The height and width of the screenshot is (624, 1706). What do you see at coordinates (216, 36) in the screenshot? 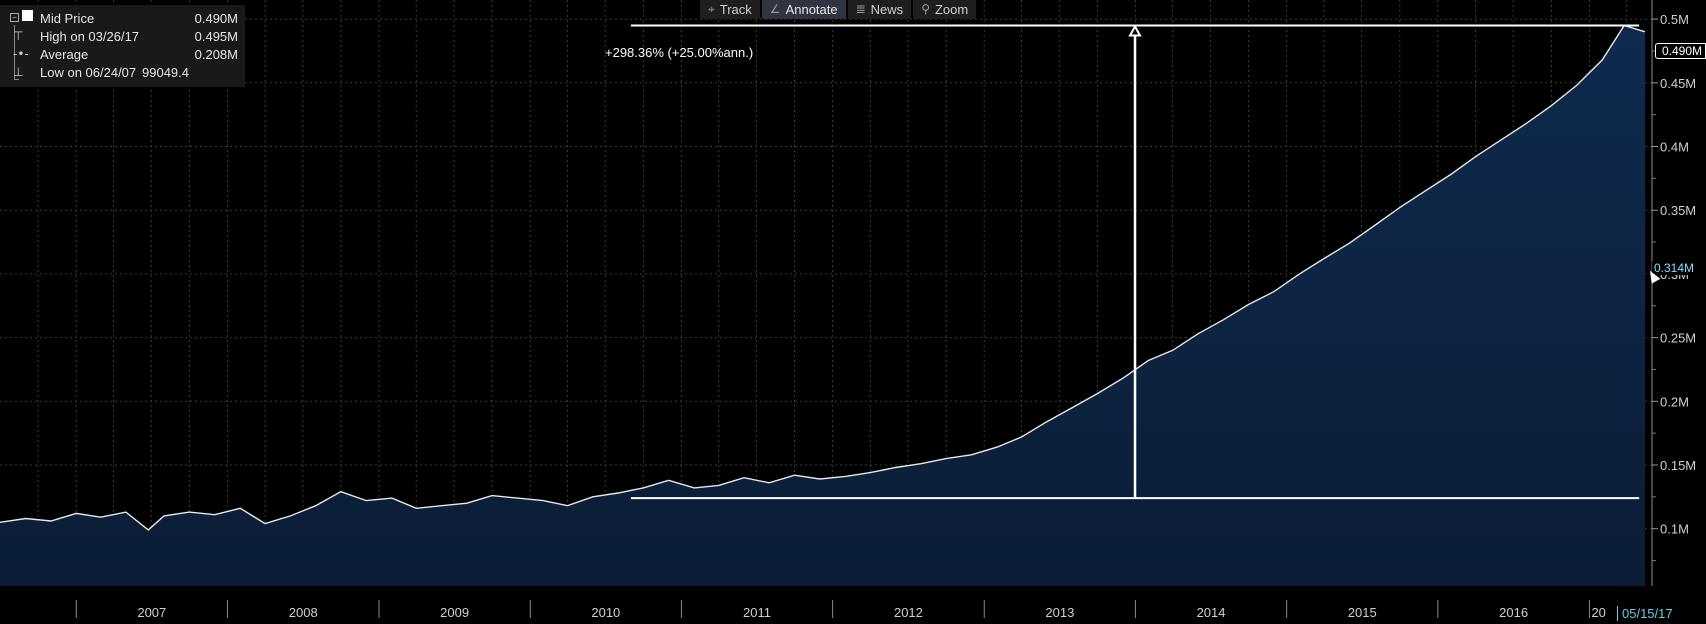
I see `legend-value: 0.495M` at bounding box center [216, 36].